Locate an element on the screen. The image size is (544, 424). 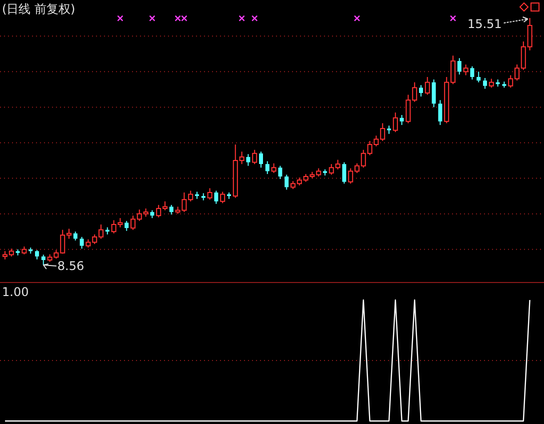
annotation: 15.51 is located at coordinates (484, 24).